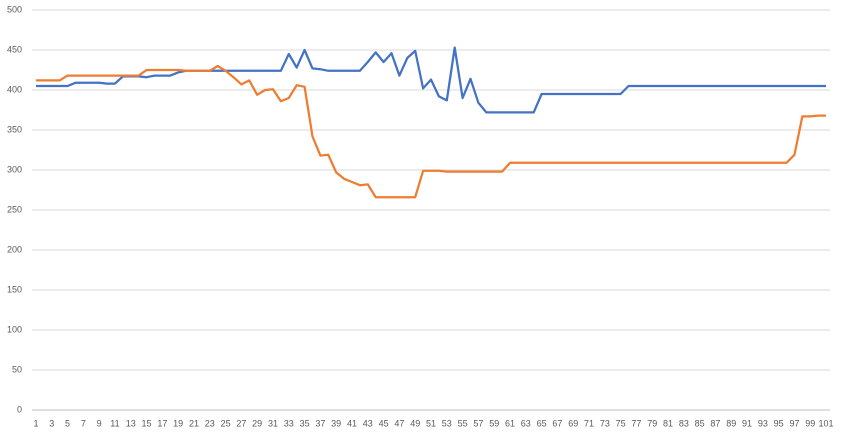 Image resolution: width=843 pixels, height=438 pixels. I want to click on x-tick-label: 21, so click(194, 423).